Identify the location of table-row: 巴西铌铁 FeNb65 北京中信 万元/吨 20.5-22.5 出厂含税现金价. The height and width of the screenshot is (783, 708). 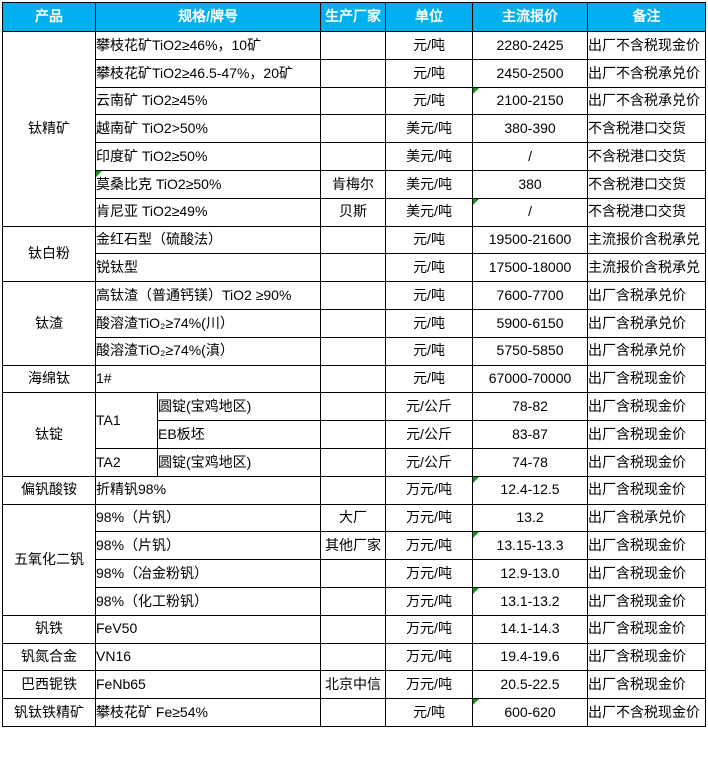
(354, 685).